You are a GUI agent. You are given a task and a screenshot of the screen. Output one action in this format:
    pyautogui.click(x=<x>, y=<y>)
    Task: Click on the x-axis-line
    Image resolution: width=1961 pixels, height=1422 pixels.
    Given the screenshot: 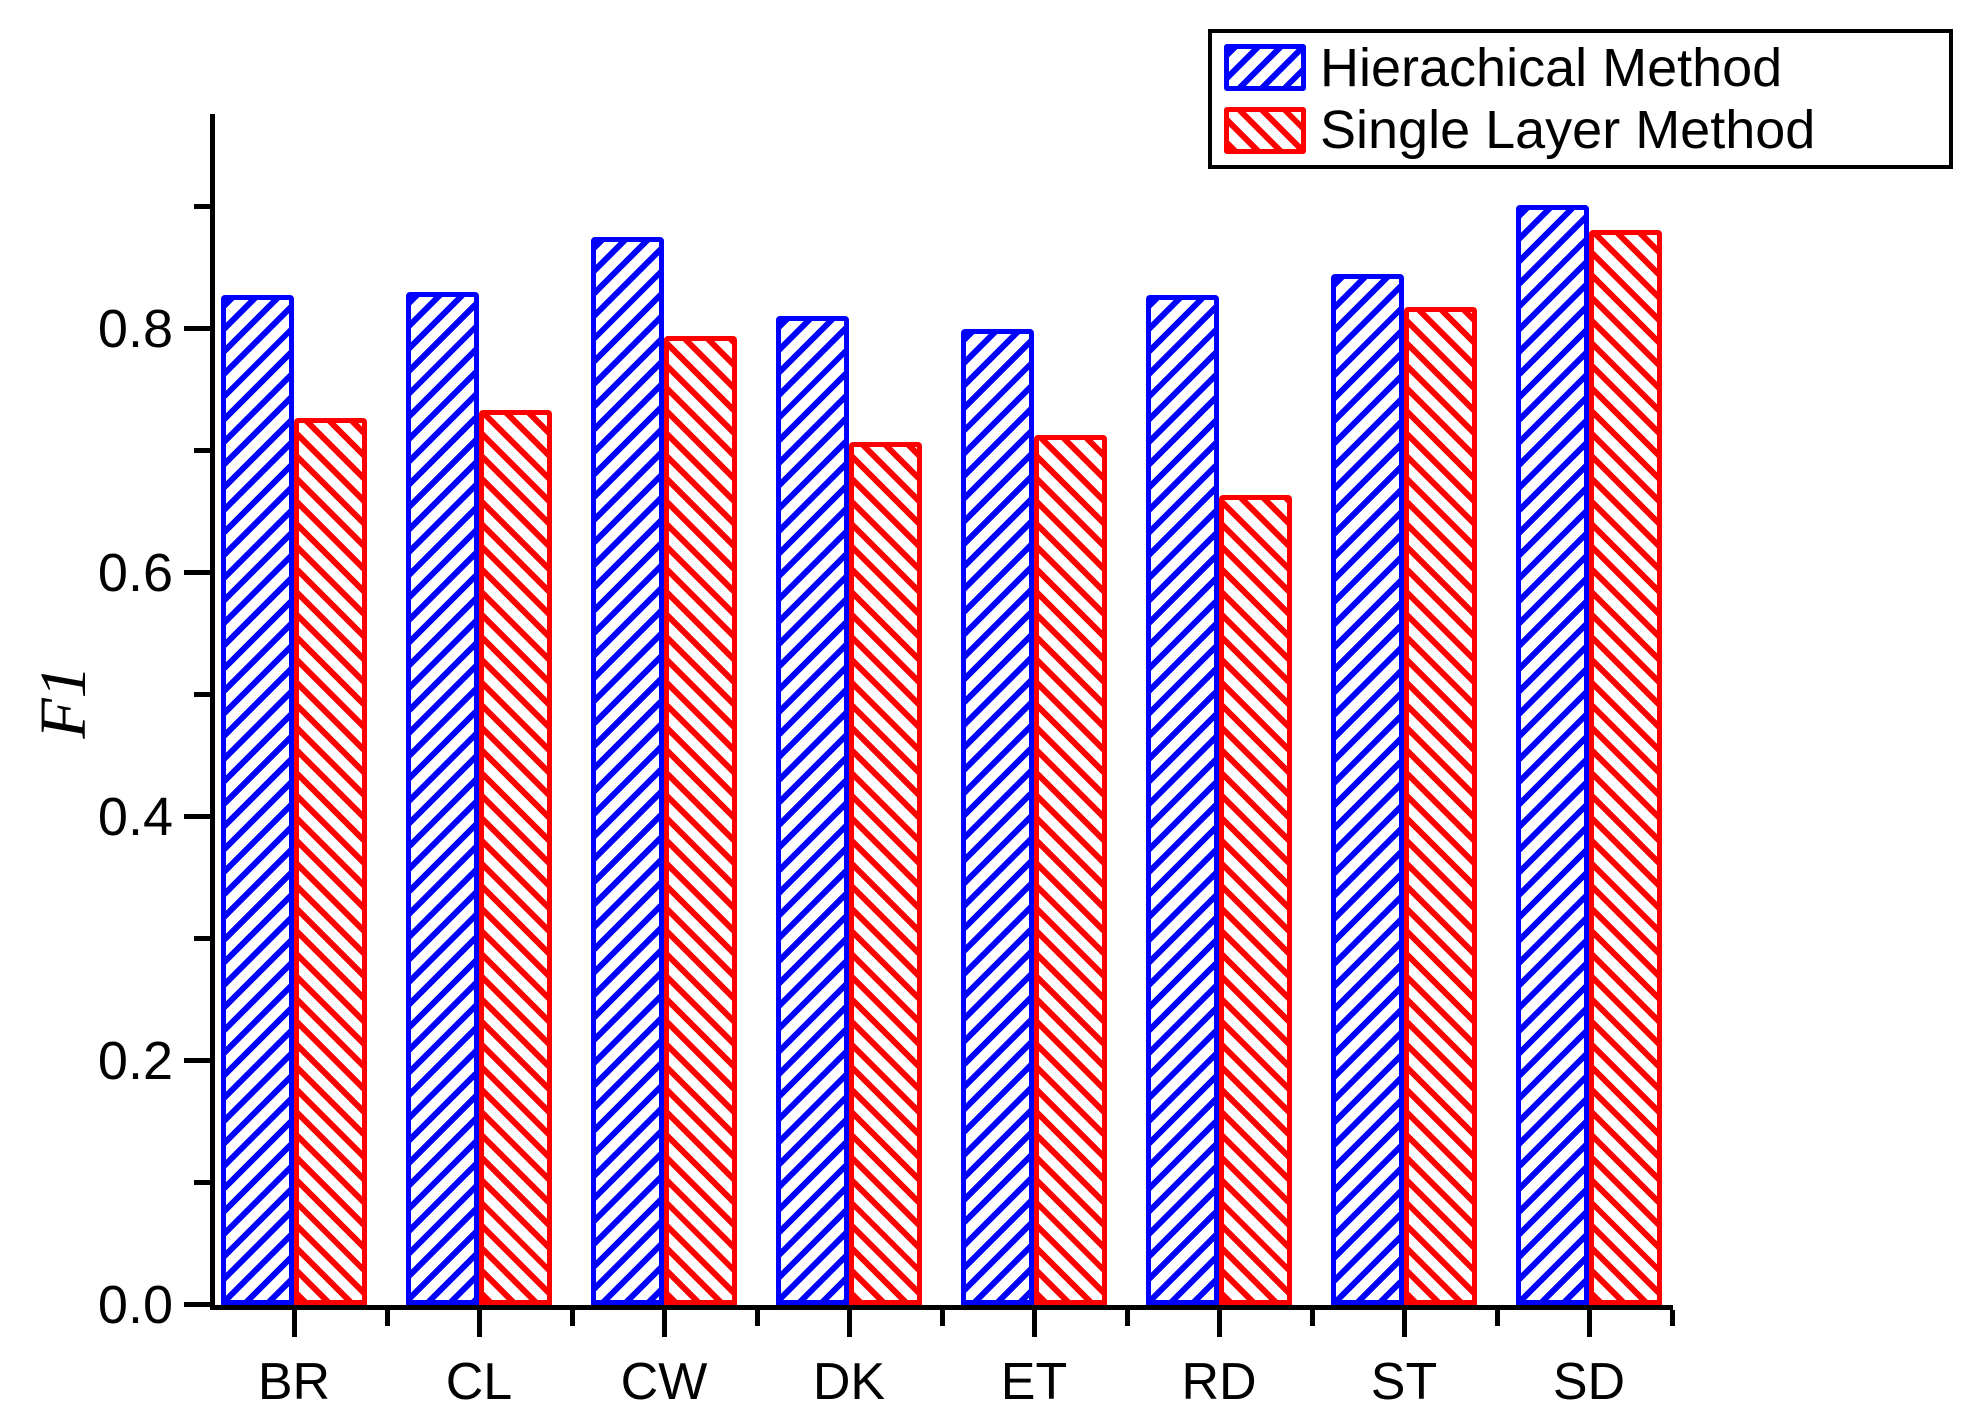 What is the action you would take?
    pyautogui.click(x=941, y=1307)
    